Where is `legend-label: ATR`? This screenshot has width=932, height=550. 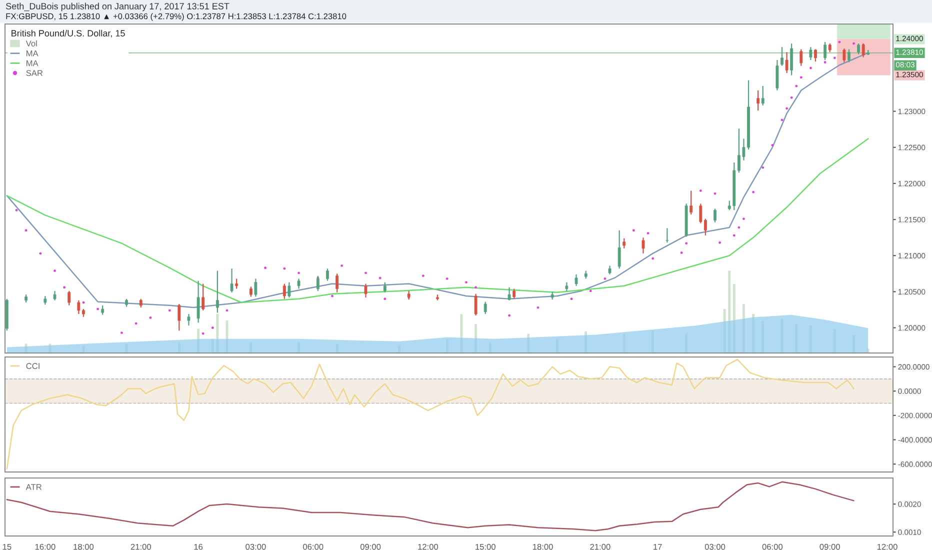 legend-label: ATR is located at coordinates (34, 487).